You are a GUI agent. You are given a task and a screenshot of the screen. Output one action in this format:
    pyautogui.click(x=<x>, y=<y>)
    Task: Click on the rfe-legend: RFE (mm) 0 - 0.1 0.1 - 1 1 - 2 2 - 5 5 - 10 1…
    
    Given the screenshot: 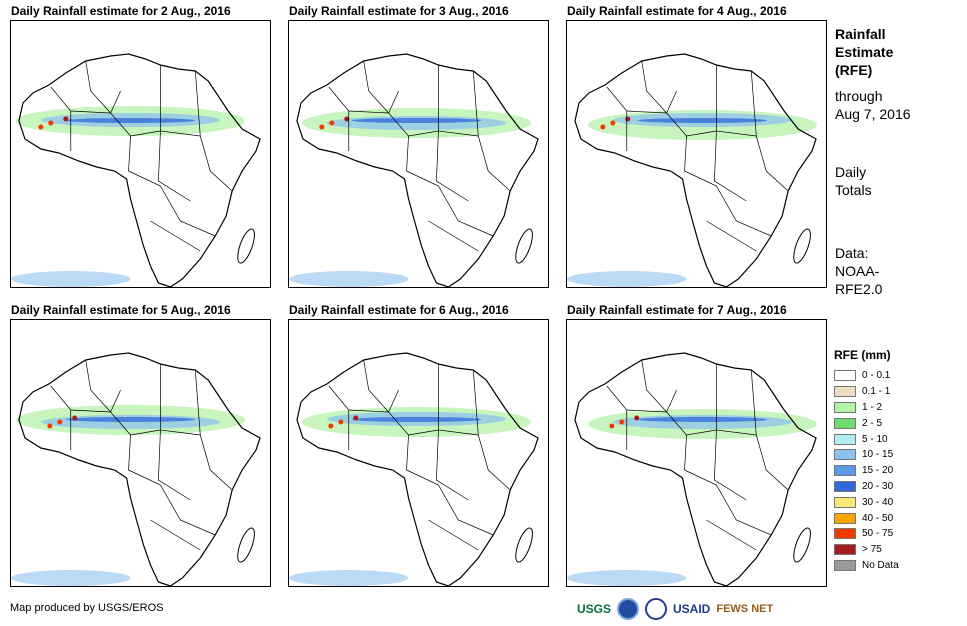 What is the action you would take?
    pyautogui.click(x=866, y=460)
    